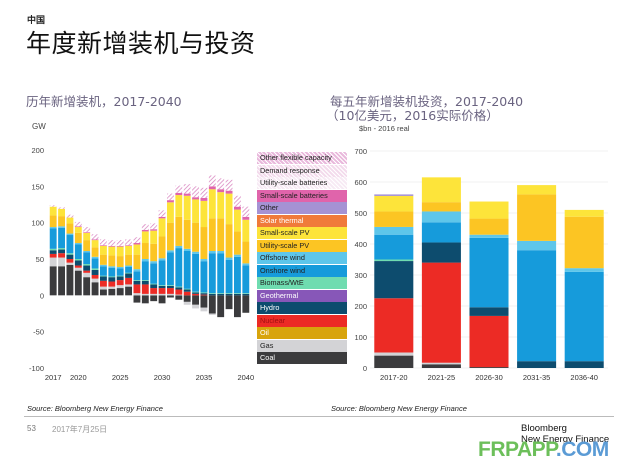 The height and width of the screenshot is (468, 636). I want to click on legend-item-solar-thermal: Solar thermal, so click(302, 220).